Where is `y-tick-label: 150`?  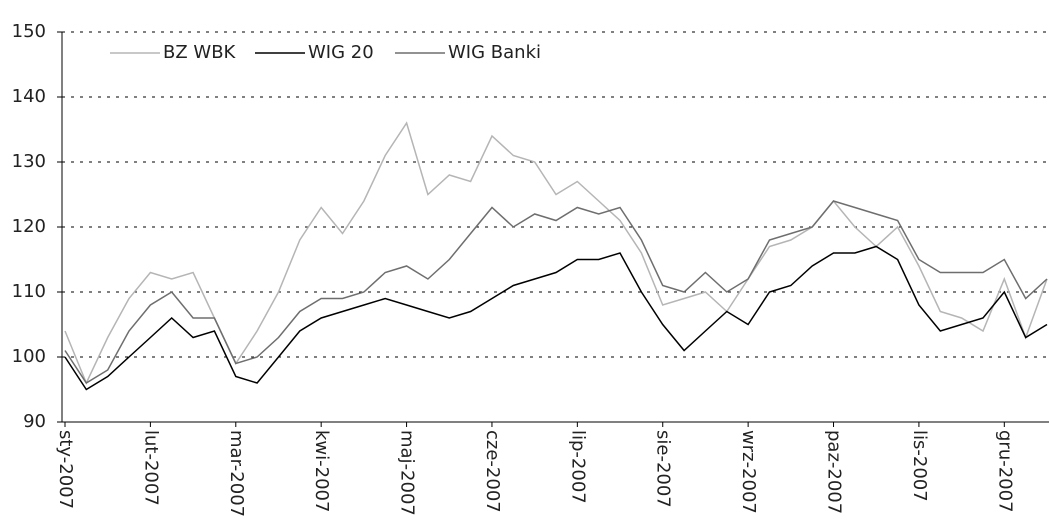
y-tick-label: 150 is located at coordinates (29, 31).